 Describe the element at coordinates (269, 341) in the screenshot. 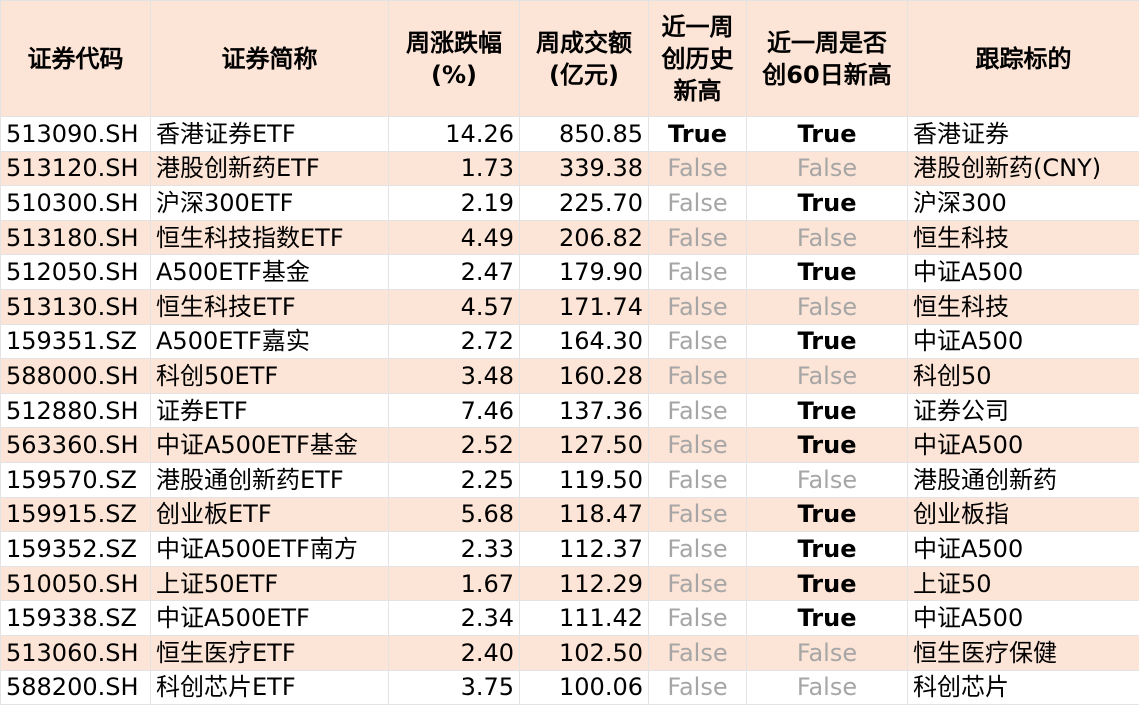

I see `table-cell: A500ETF嘉实` at that location.